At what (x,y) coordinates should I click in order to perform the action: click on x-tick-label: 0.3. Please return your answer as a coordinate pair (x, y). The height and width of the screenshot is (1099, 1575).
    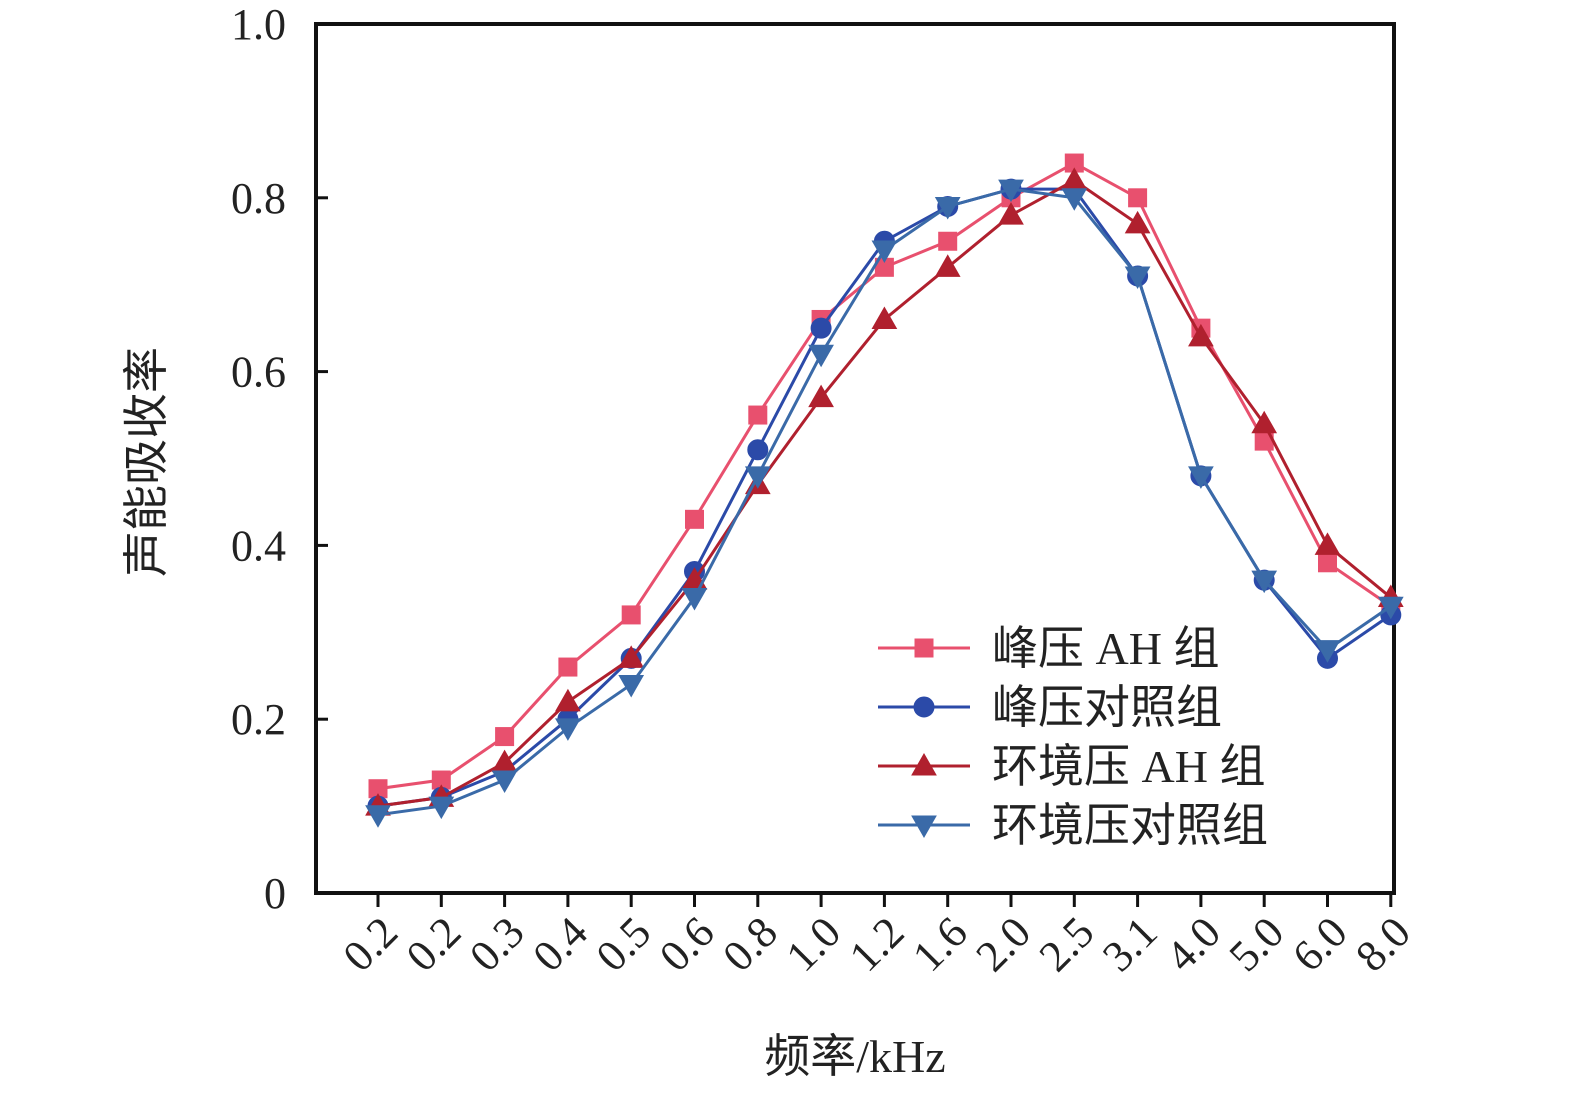
    Looking at the image, I should click on (497, 944).